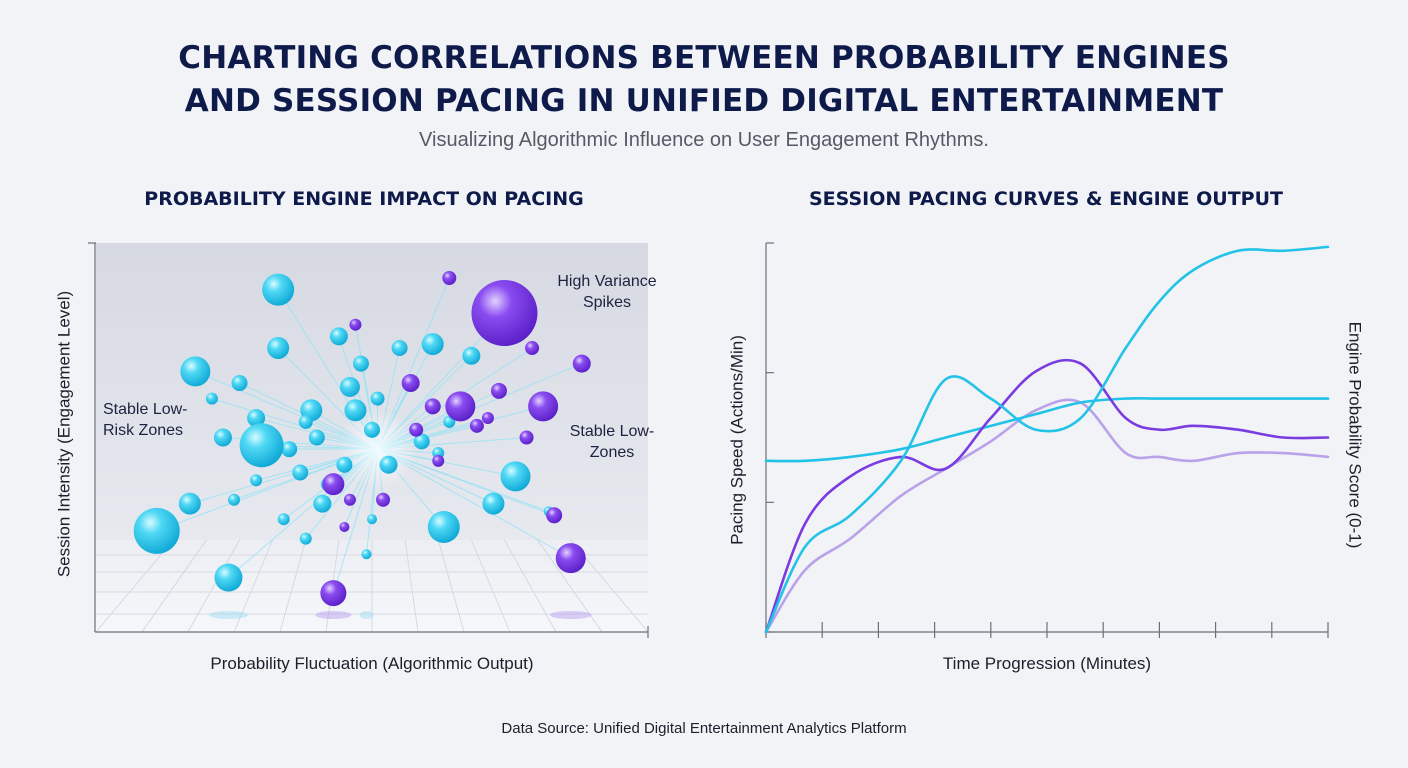  What do you see at coordinates (607, 292) in the screenshot?
I see `annotation-high-variance: High Variance Spikes` at bounding box center [607, 292].